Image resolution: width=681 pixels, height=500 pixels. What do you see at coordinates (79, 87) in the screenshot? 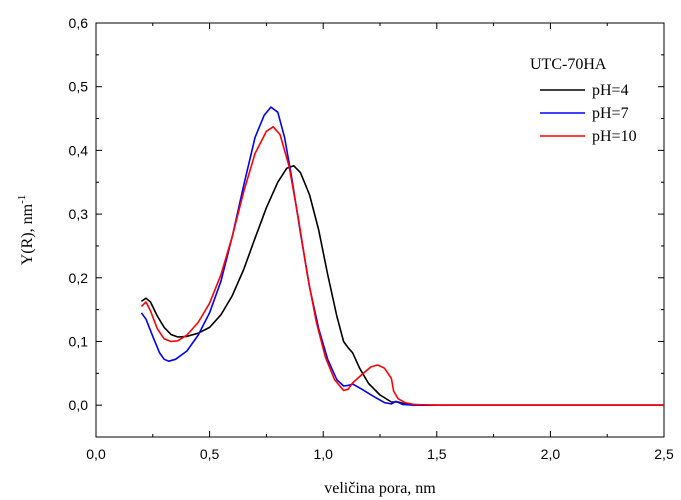
I see `y-tick-label: 0,5` at bounding box center [79, 87].